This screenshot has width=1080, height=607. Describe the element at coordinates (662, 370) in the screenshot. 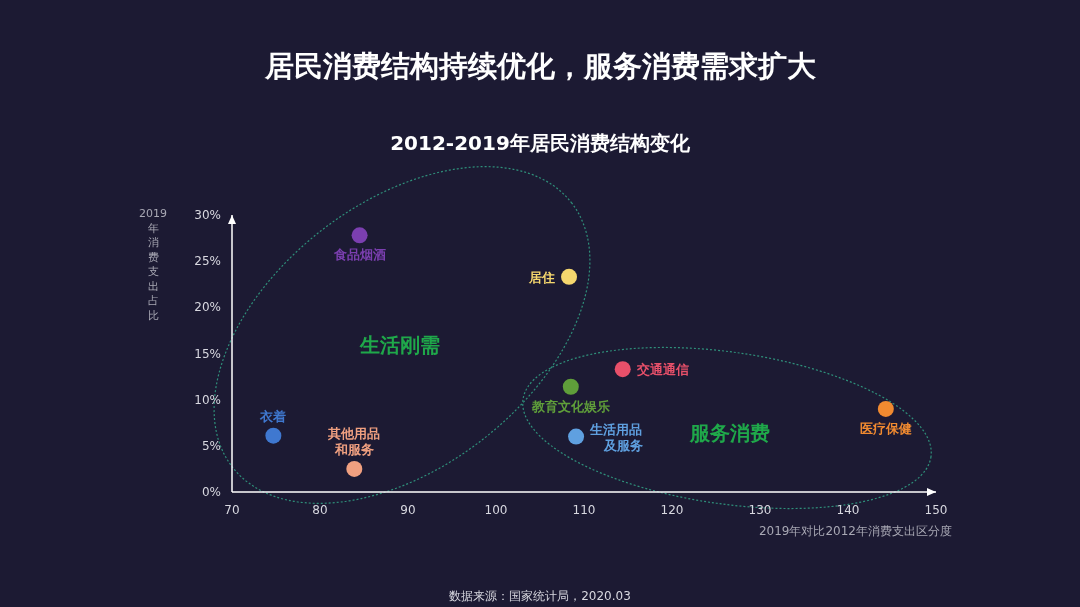

I see `交通通信: 交通通信` at that location.